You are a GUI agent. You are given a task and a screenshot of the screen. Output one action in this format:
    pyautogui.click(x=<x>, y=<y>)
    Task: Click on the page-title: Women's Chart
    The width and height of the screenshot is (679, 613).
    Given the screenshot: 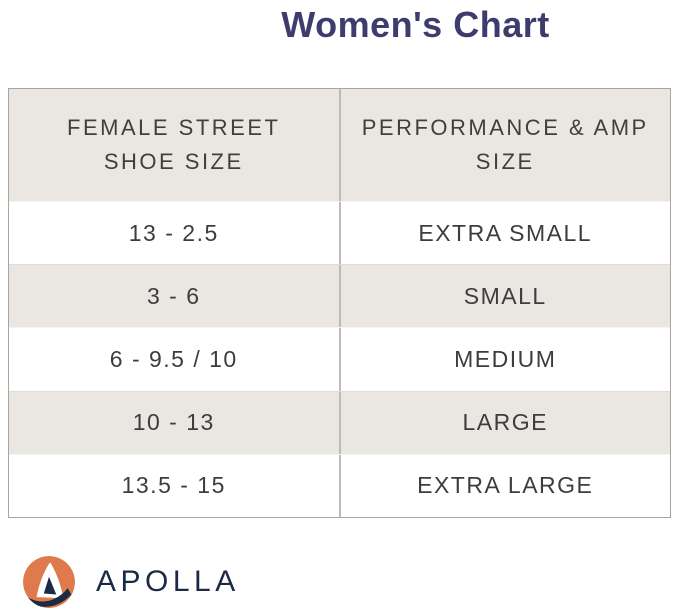 What is the action you would take?
    pyautogui.click(x=415, y=24)
    